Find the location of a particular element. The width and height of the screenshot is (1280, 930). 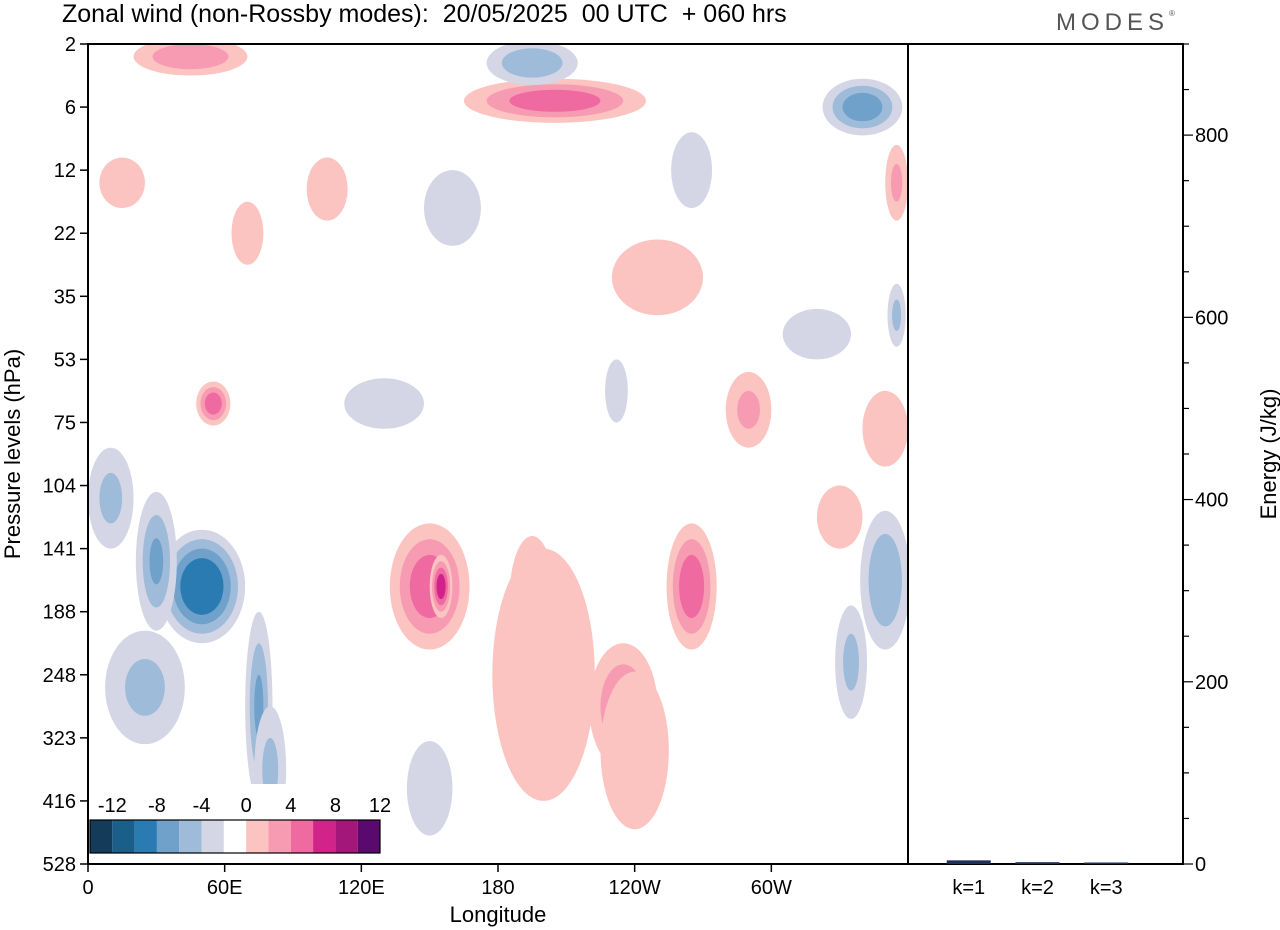

brand-logo: MODES® is located at coordinates (1115, 23).